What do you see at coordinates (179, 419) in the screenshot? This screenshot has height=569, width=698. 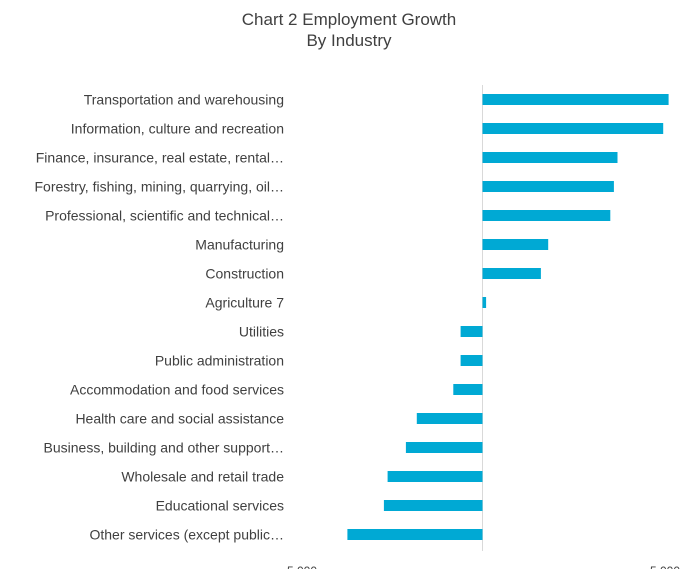 I see `category-label: Health care and social assistance` at bounding box center [179, 419].